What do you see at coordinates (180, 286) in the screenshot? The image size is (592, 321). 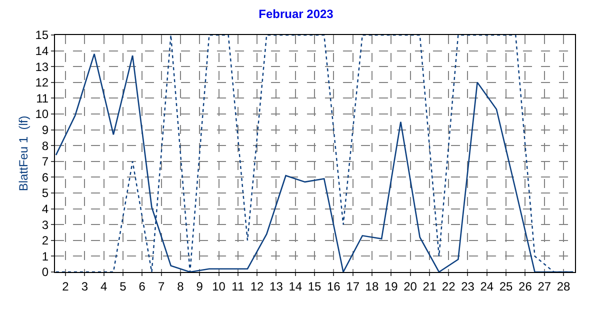 I see `x-tick-label: 8` at bounding box center [180, 286].